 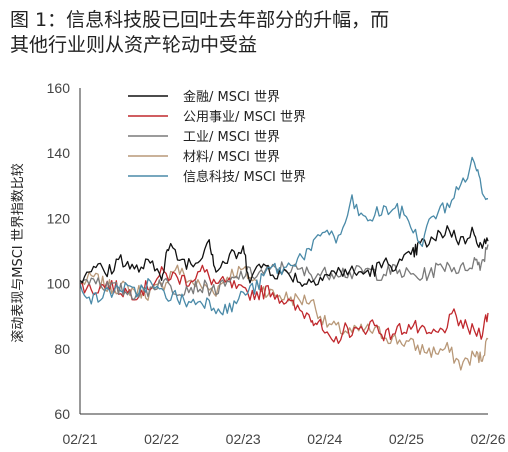 I want to click on legend-label: 公用事业/ MSCI 世界, so click(x=244, y=117).